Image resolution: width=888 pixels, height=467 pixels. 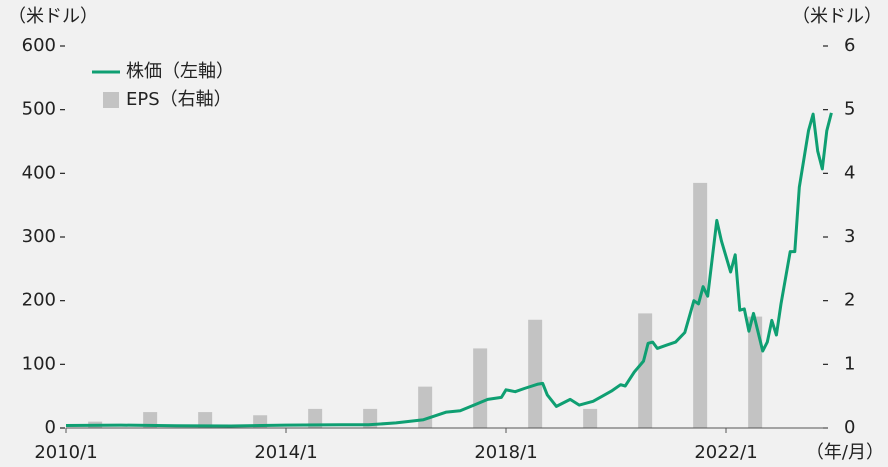 I want to click on y-tick-label: 400, so click(x=39, y=172).